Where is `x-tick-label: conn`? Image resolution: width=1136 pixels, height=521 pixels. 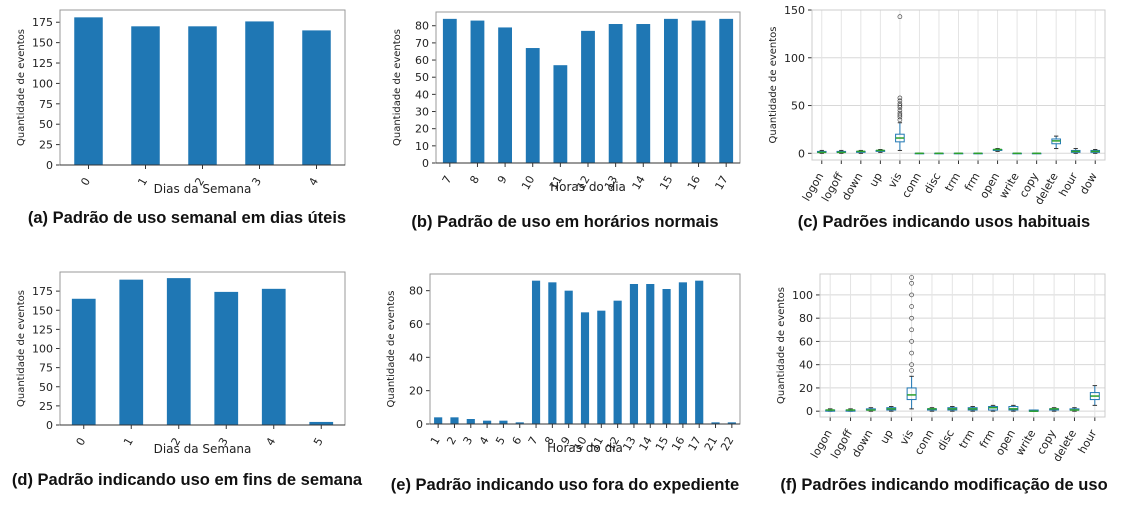
x-tick-label: conn is located at coordinates (924, 442).